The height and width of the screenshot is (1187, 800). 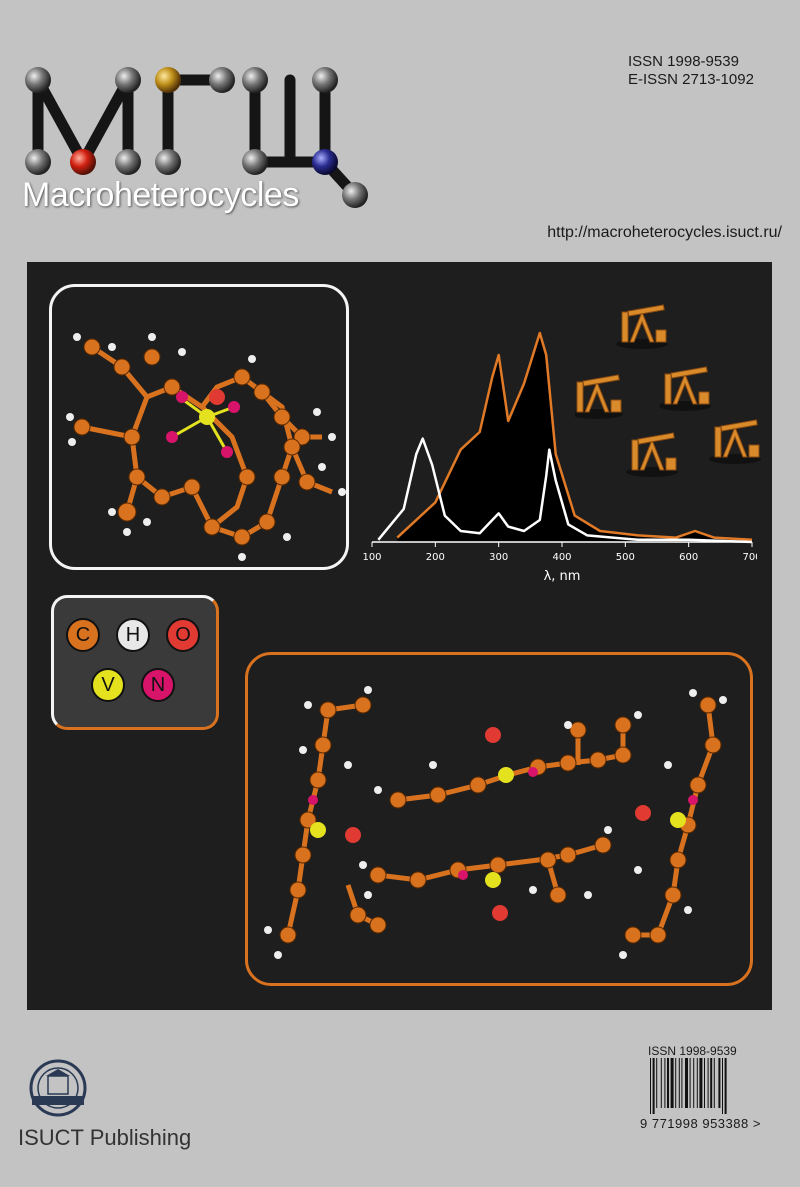 I want to click on x-tick-label: 100, so click(x=371, y=557).